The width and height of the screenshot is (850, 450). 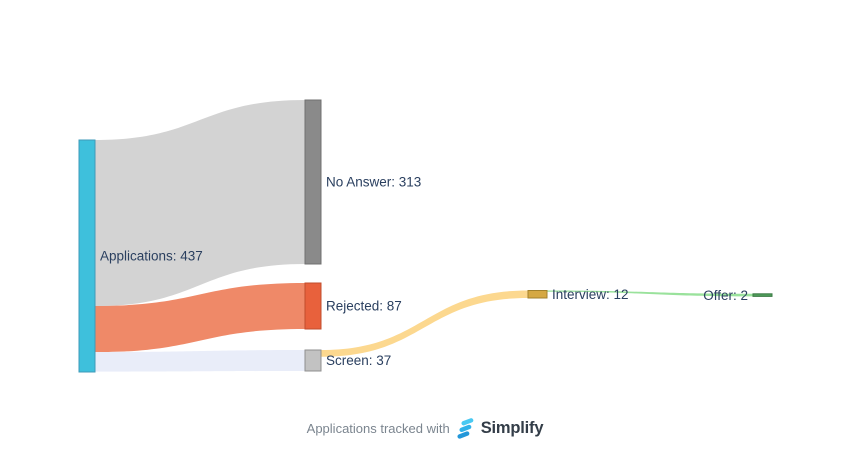 What do you see at coordinates (313, 360) in the screenshot?
I see `node-screen` at bounding box center [313, 360].